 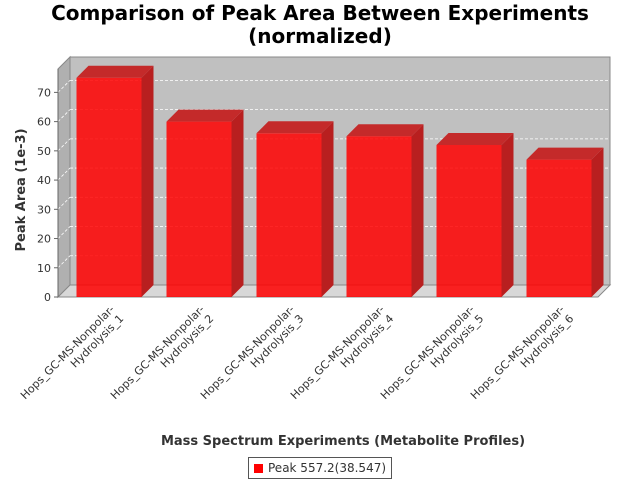 What do you see at coordinates (320, 36) in the screenshot?
I see `chart-title-line2: (normalized)` at bounding box center [320, 36].